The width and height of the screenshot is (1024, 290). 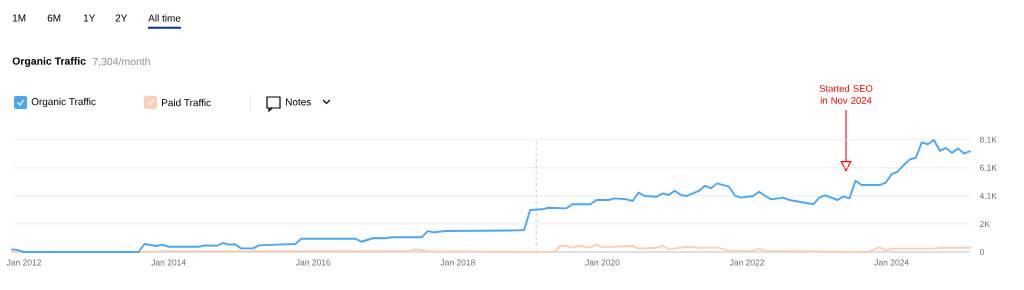 What do you see at coordinates (988, 139) in the screenshot?
I see `y-tick-label: 8.1K` at bounding box center [988, 139].